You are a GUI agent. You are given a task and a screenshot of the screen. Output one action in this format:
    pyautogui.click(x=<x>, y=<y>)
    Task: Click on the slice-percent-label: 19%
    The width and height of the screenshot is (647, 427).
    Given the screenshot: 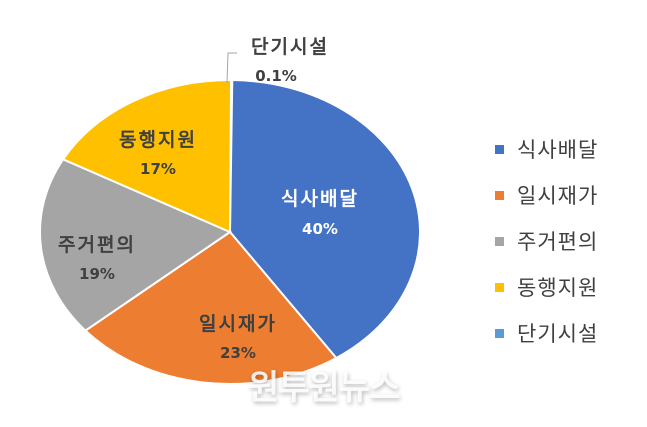 What is the action you would take?
    pyautogui.click(x=97, y=274)
    